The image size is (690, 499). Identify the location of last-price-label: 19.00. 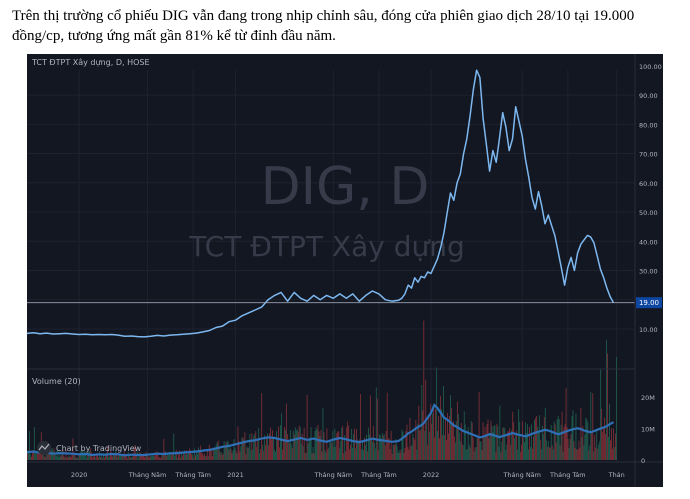
(649, 303).